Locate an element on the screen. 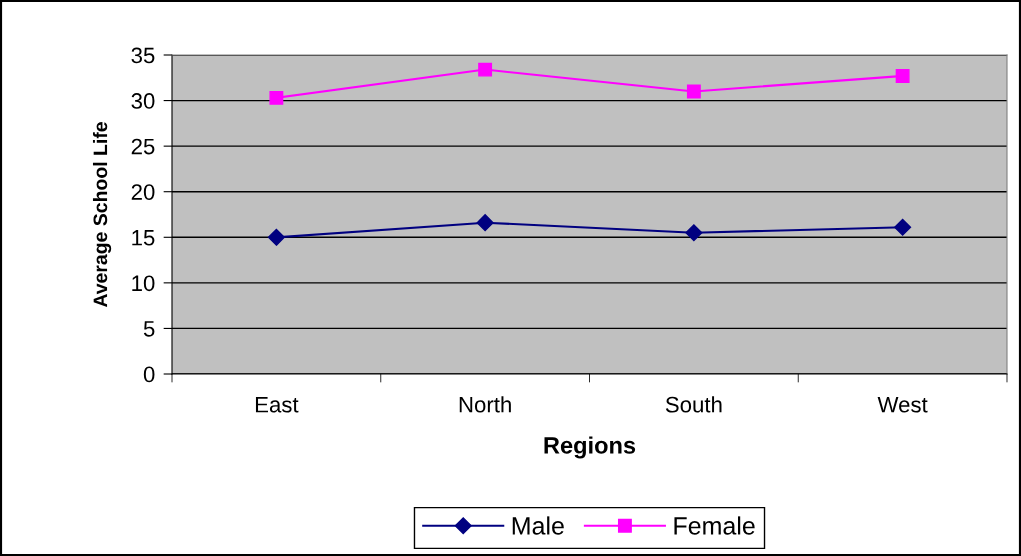 Image resolution: width=1021 pixels, height=556 pixels. y-tick-label: 0 is located at coordinates (149, 374).